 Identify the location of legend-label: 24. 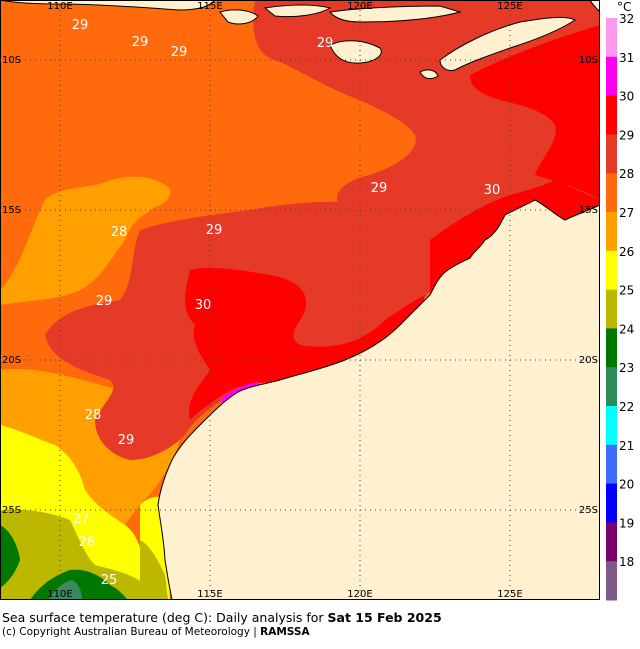
(626, 329).